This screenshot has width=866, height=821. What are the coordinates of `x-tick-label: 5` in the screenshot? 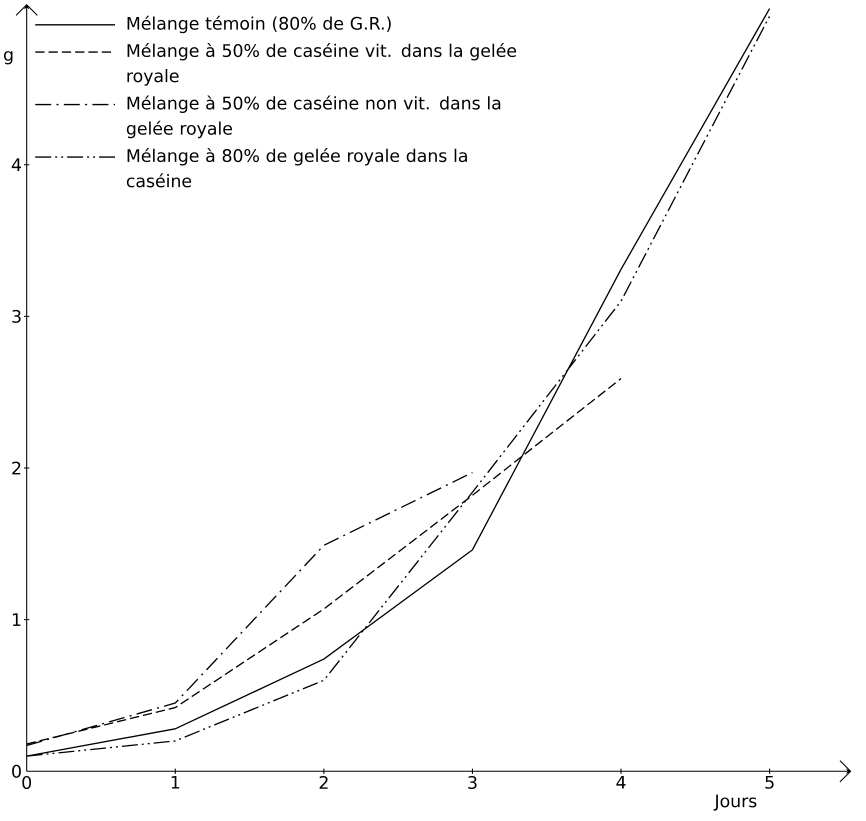 It's located at (769, 782).